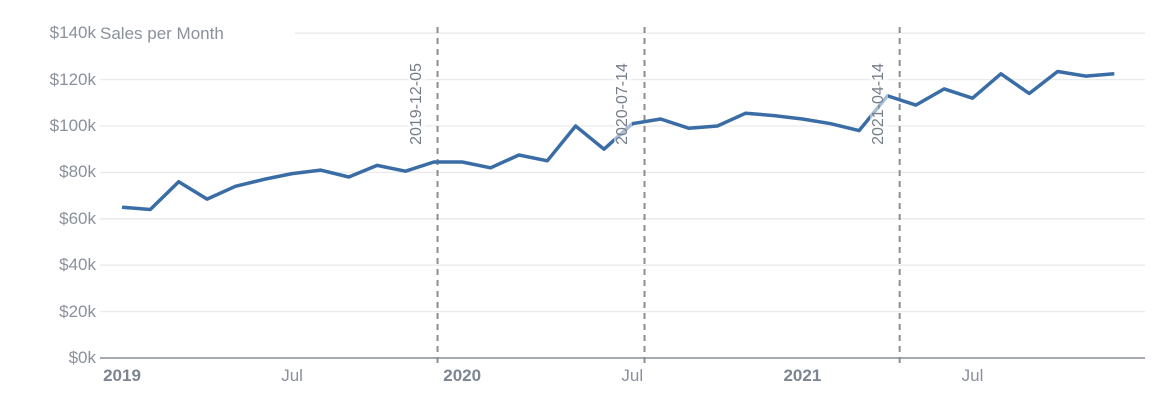  What do you see at coordinates (72, 79) in the screenshot?
I see `y-tick-label: $120k` at bounding box center [72, 79].